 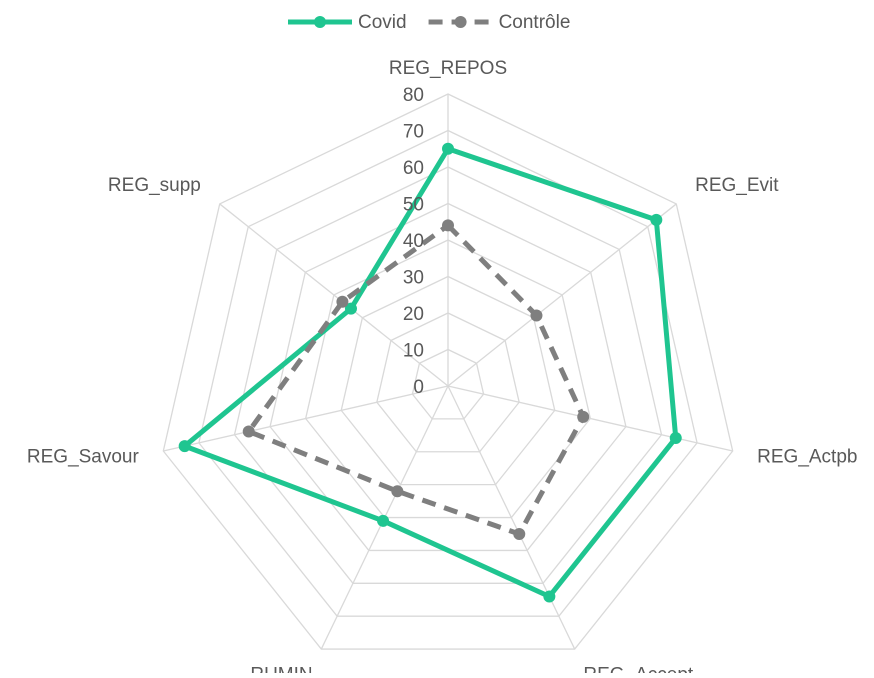 What do you see at coordinates (535, 22) in the screenshot?
I see `legend-label: Contrôle` at bounding box center [535, 22].